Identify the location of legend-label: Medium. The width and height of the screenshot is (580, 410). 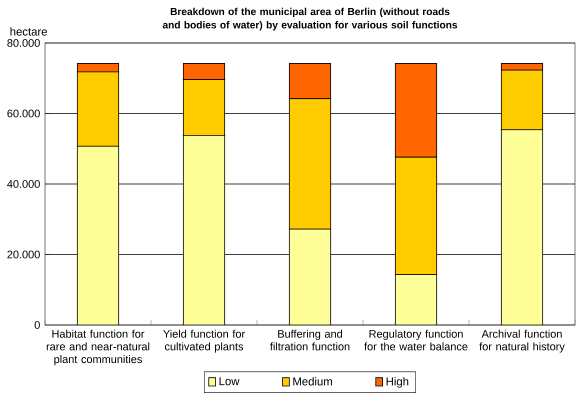
(312, 381).